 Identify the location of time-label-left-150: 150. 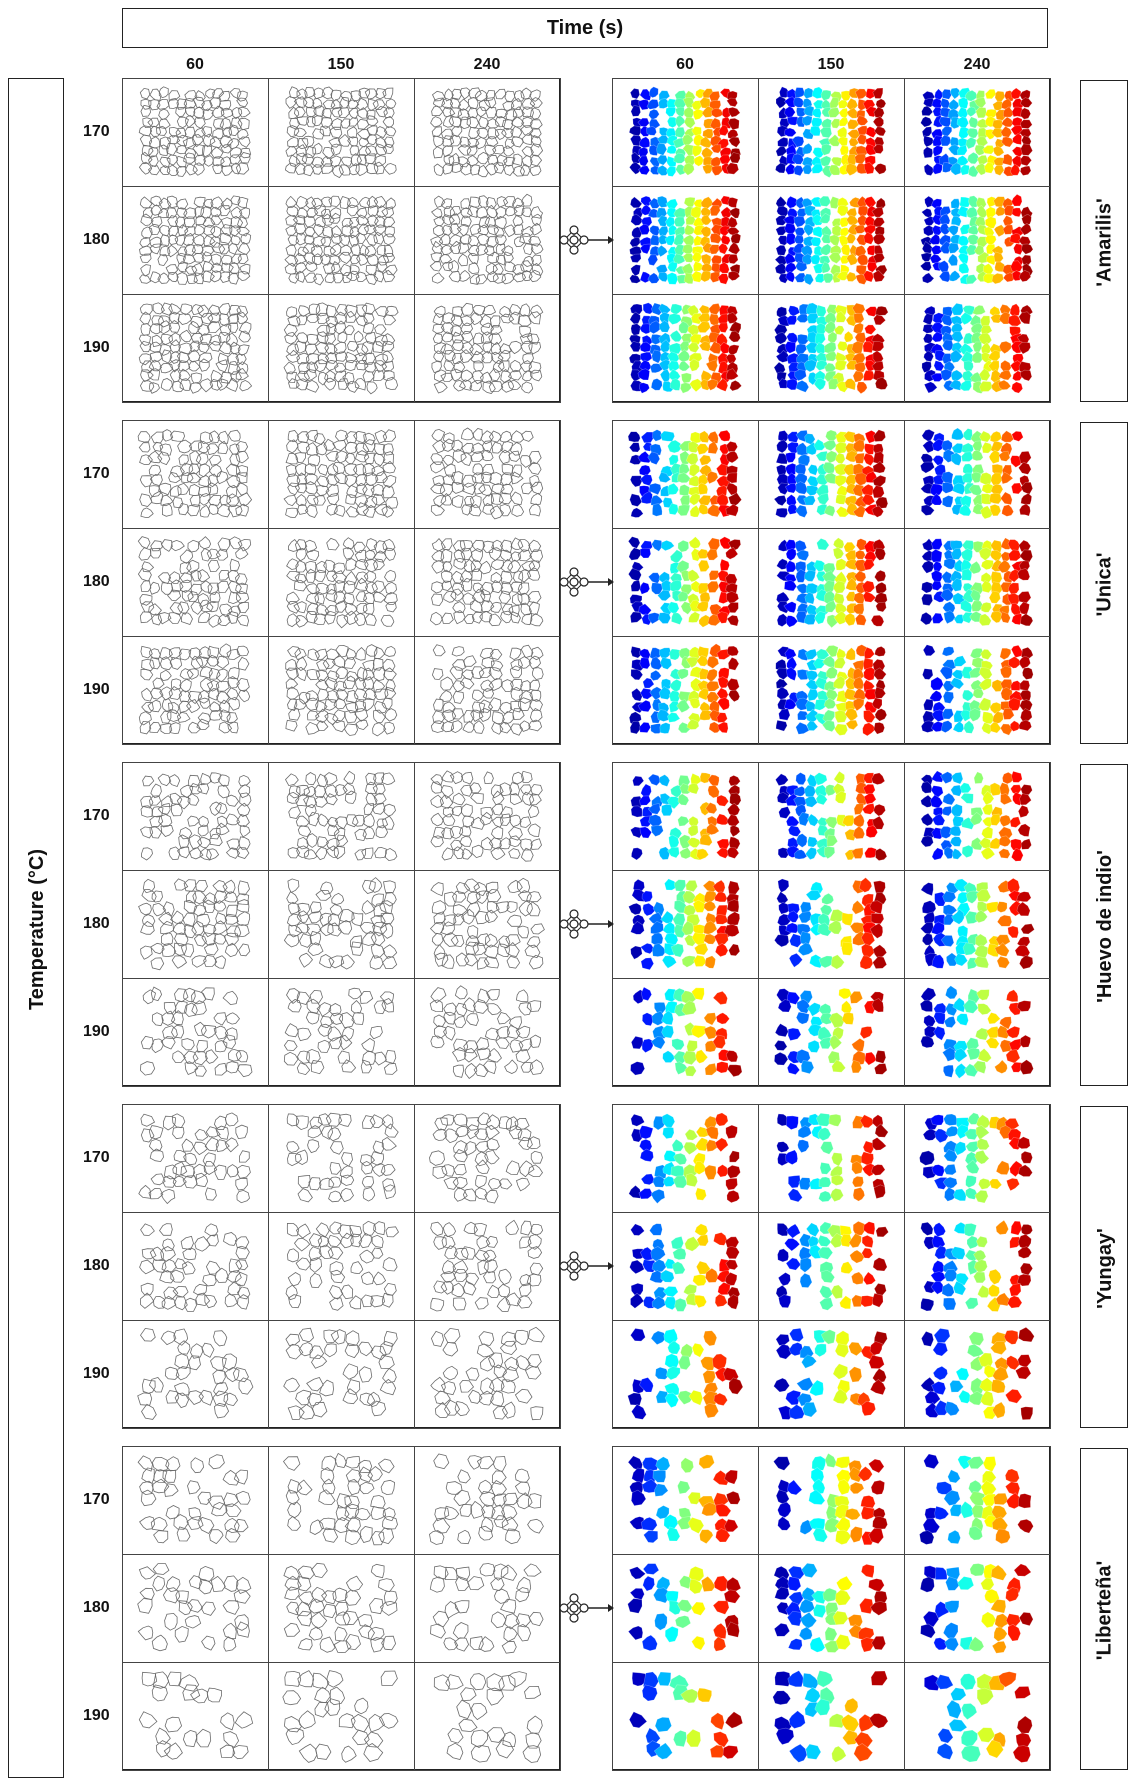
(341, 64).